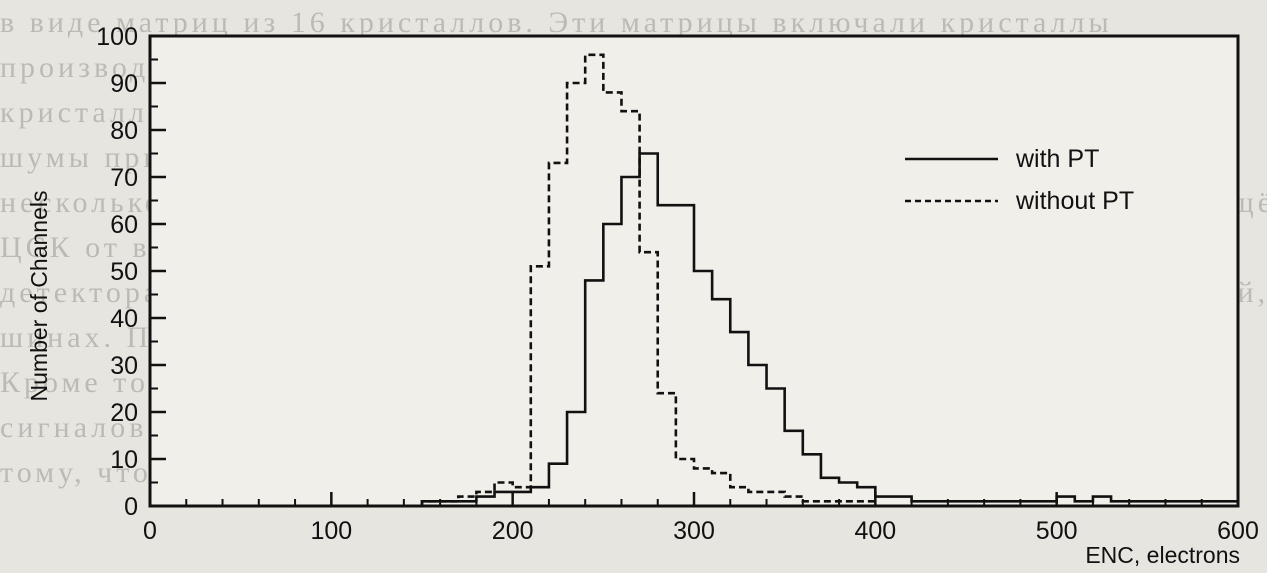 The image size is (1267, 573). Describe the element at coordinates (124, 84) in the screenshot. I see `y-tick-label: 90` at that location.